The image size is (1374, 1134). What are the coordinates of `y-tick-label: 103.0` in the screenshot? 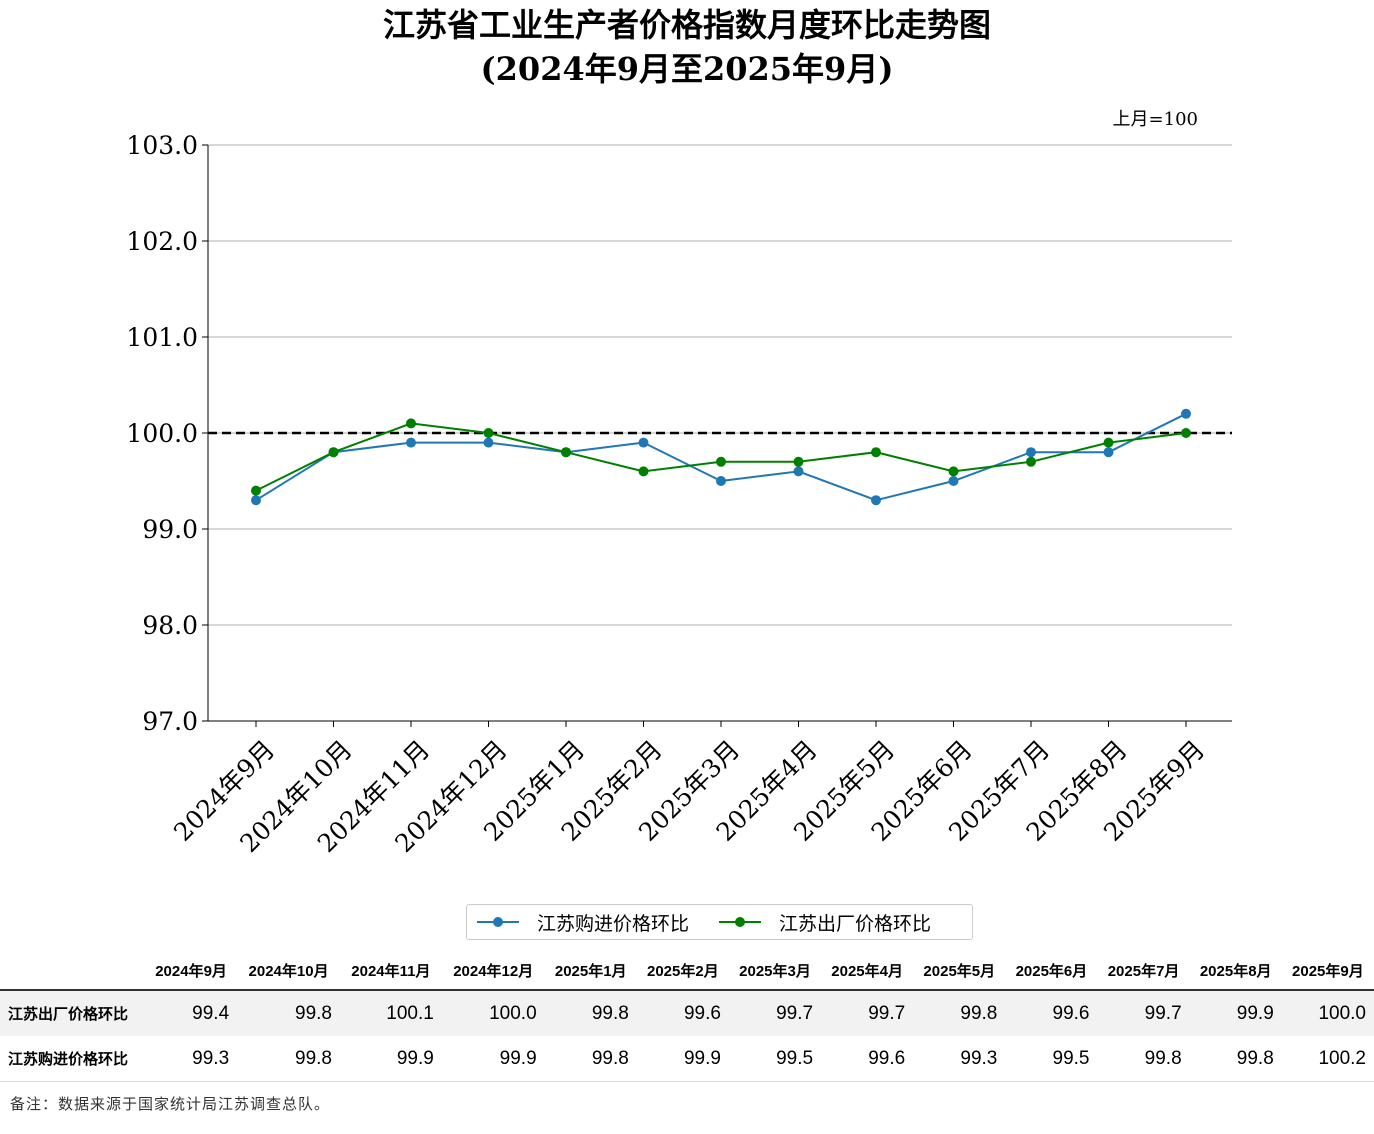 It's located at (162, 145).